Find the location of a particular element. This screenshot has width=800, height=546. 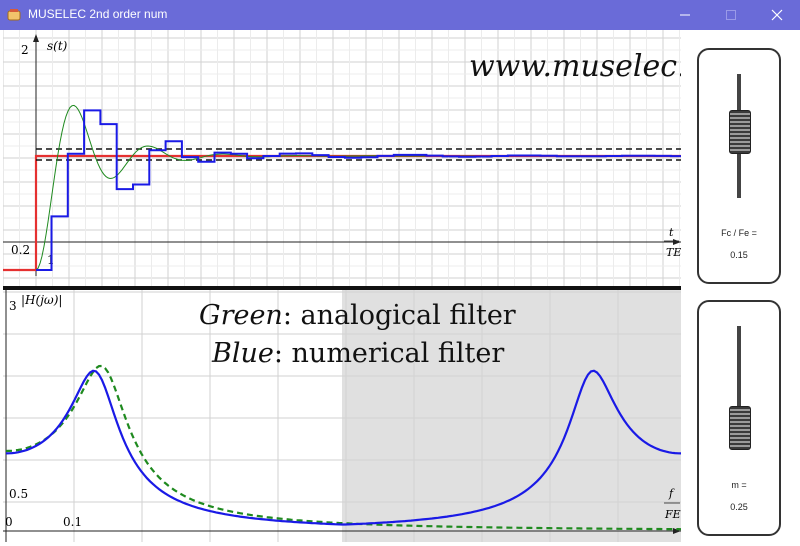

maximize-icon is located at coordinates (731, 15).